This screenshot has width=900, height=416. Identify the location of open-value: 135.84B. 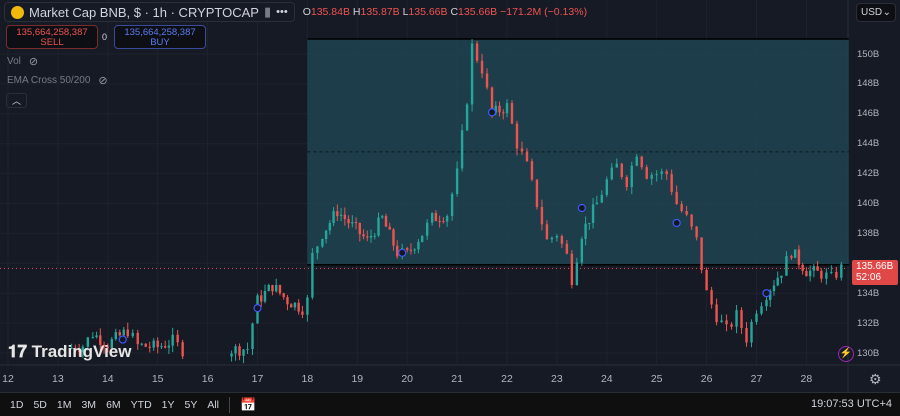
(330, 12).